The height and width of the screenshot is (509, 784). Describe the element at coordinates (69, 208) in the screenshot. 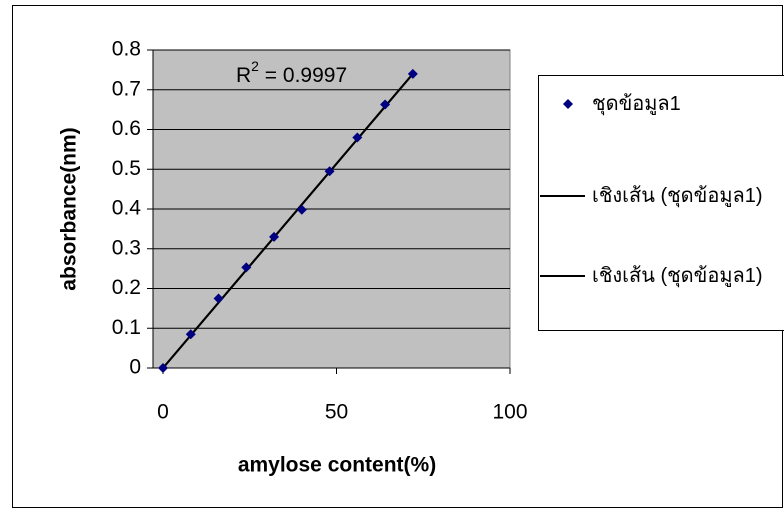

I see `y-axis-title: absorbance(nm)` at that location.